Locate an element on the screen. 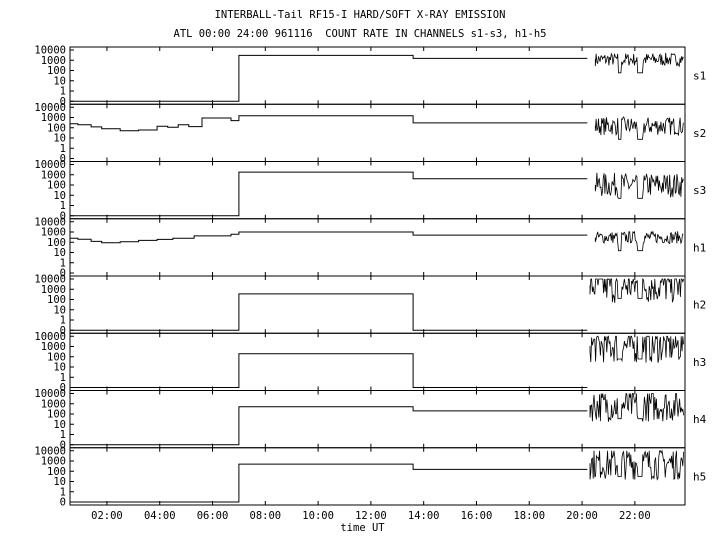 The width and height of the screenshot is (720, 550). panel-label-h5: h5 is located at coordinates (699, 476).